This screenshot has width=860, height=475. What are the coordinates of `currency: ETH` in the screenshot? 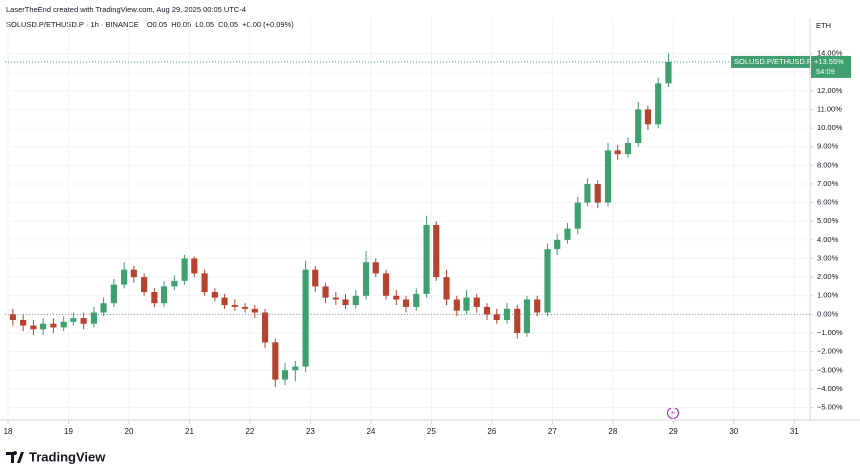 It's located at (823, 25).